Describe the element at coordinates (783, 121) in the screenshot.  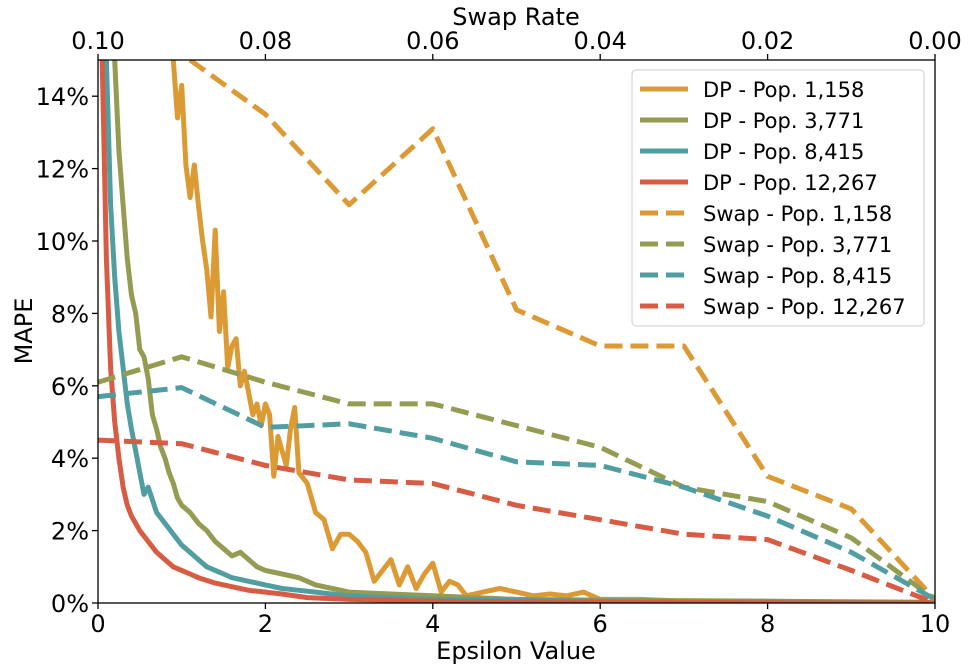
I see `legend-label-2: DP - Pop. 3,771` at that location.